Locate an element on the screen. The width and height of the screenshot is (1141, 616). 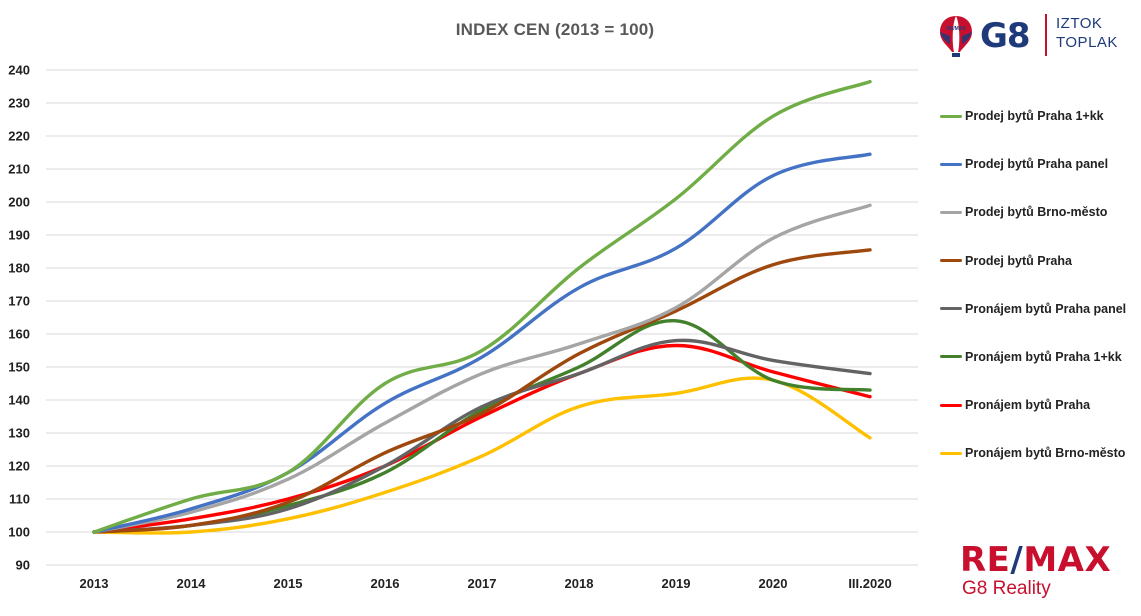
logo-divider is located at coordinates (1046, 35).